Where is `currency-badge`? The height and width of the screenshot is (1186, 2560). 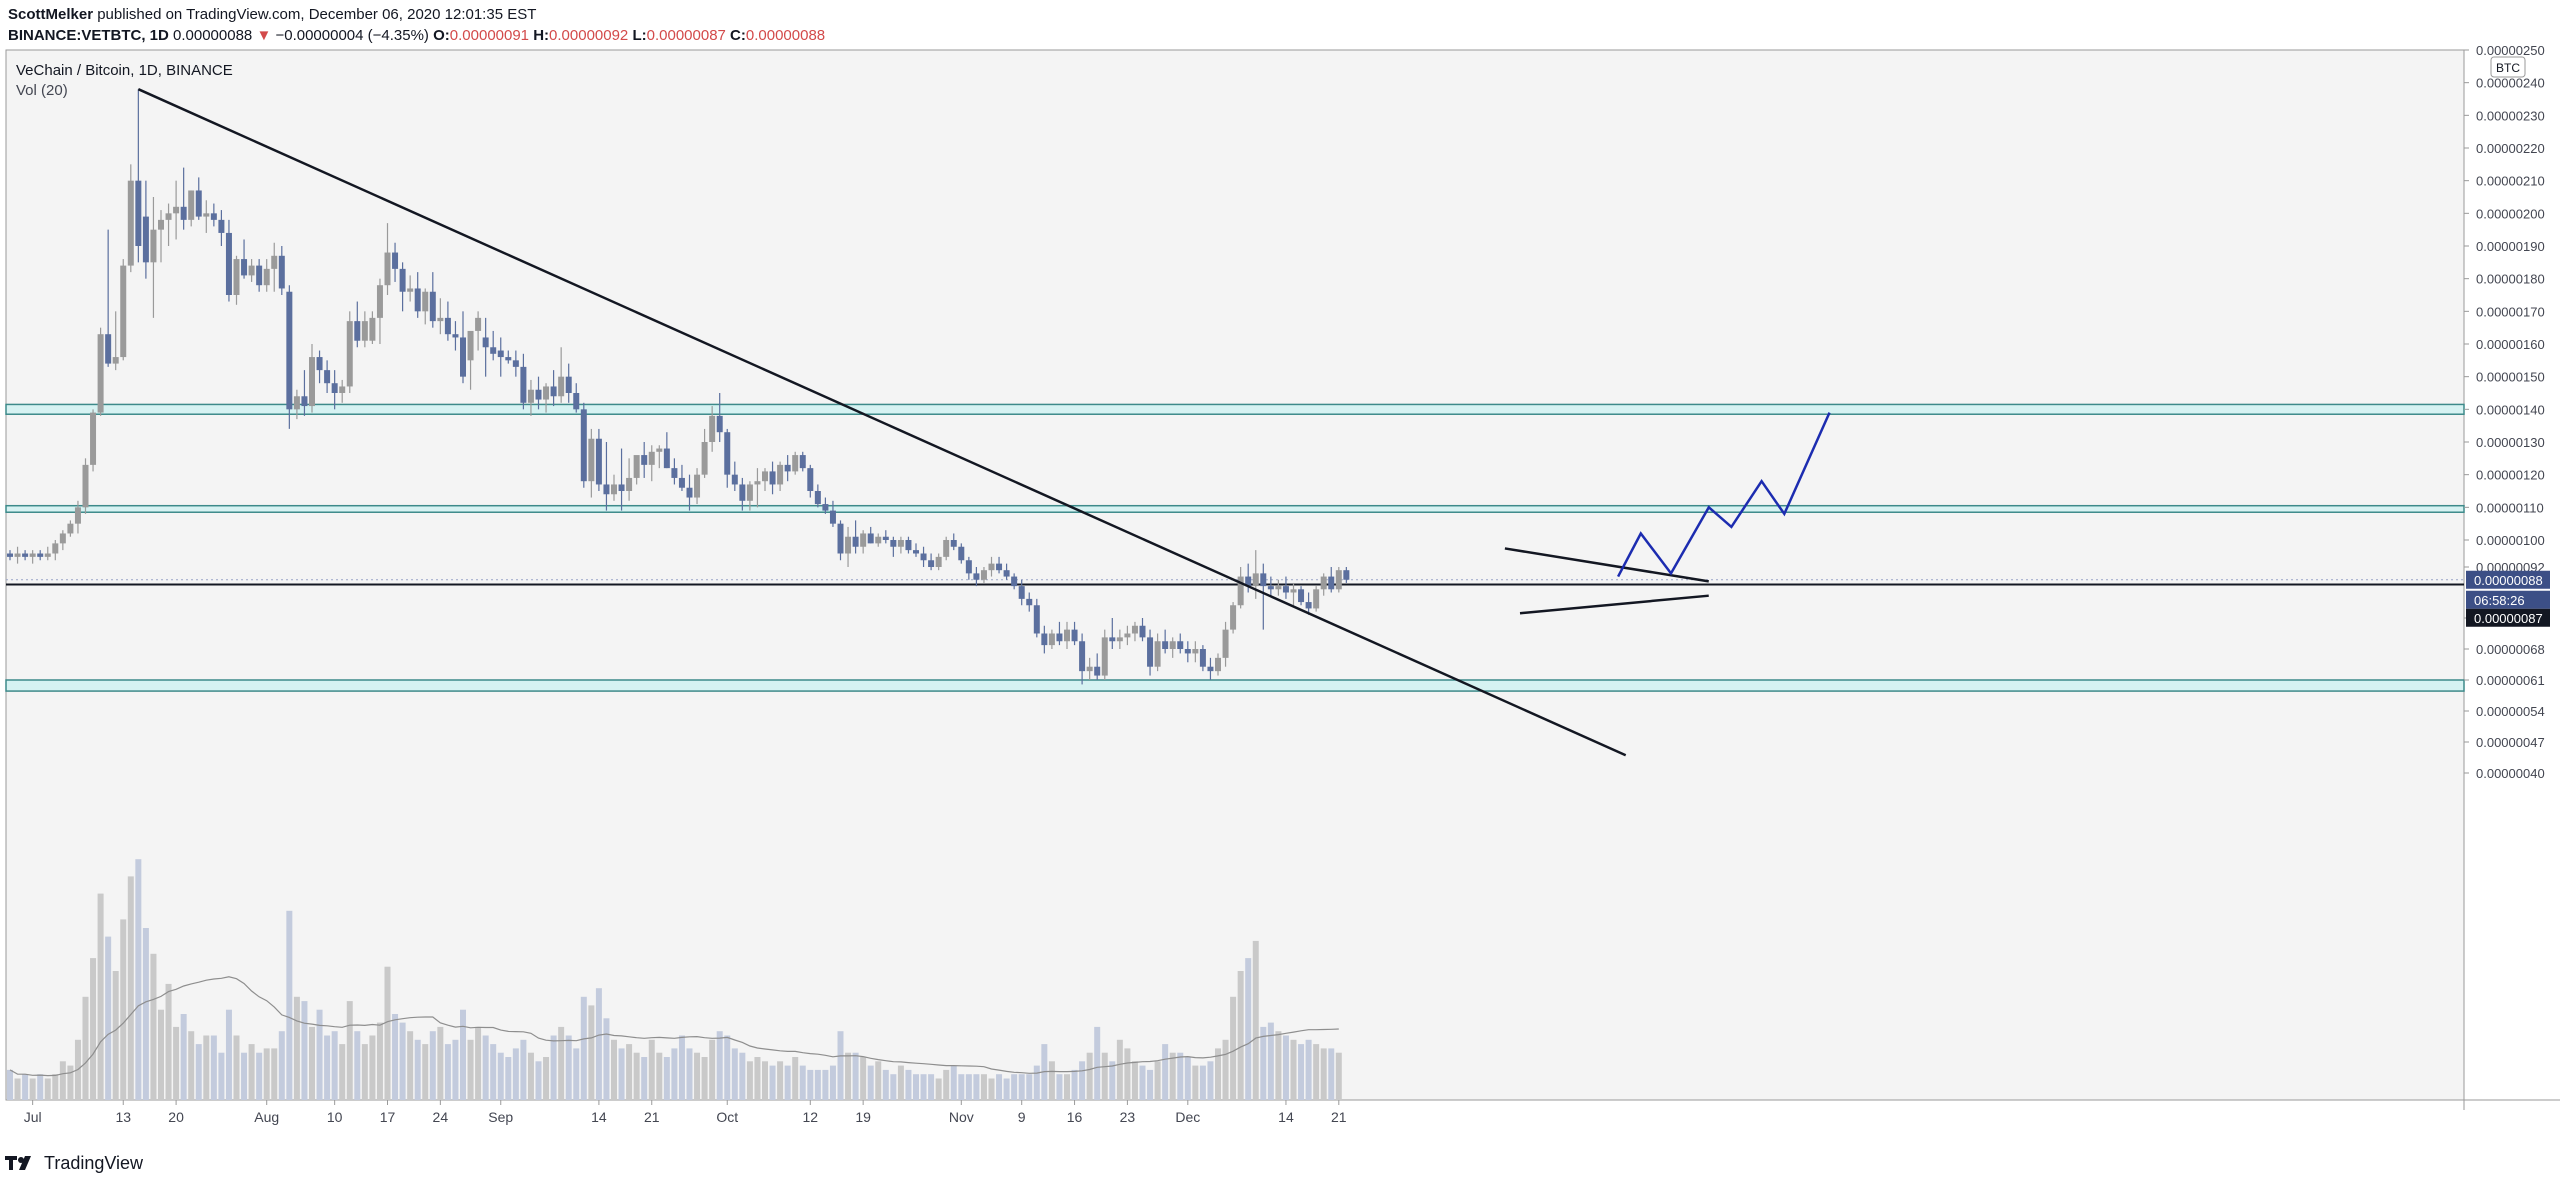 currency-badge is located at coordinates (2508, 67).